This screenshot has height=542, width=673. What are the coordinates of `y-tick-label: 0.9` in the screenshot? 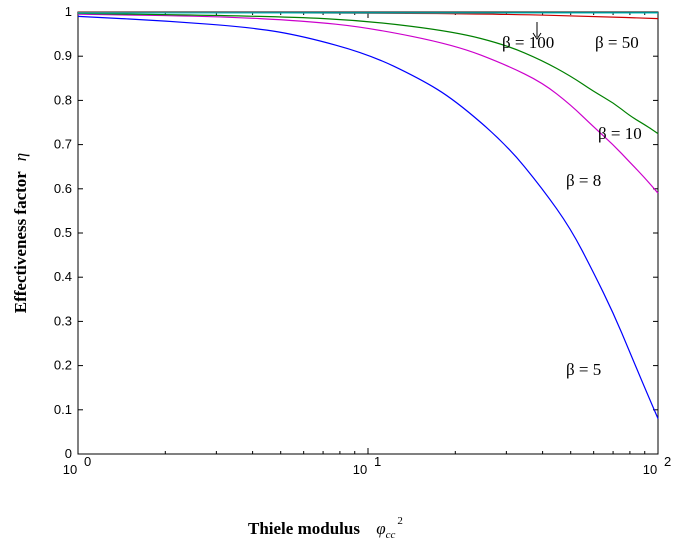 It's located at (63, 55).